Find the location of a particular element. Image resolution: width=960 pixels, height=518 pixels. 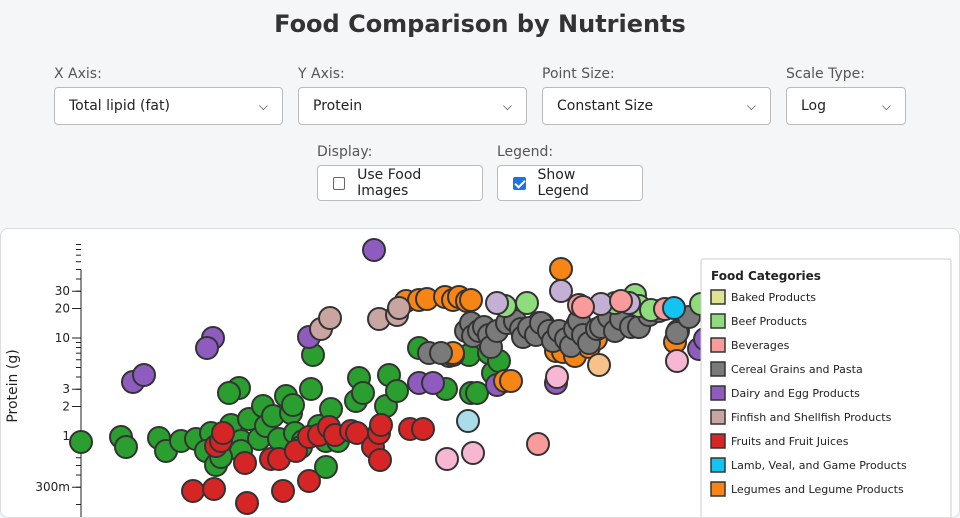

legend-entry: Baked Products is located at coordinates (773, 297).